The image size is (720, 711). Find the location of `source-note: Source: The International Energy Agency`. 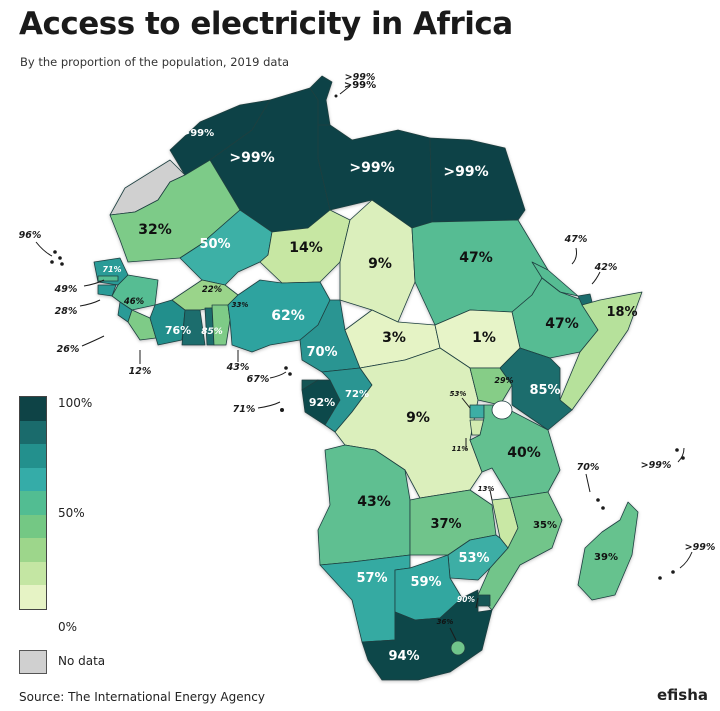

source-note: Source: The International Energy Agency is located at coordinates (142, 697).